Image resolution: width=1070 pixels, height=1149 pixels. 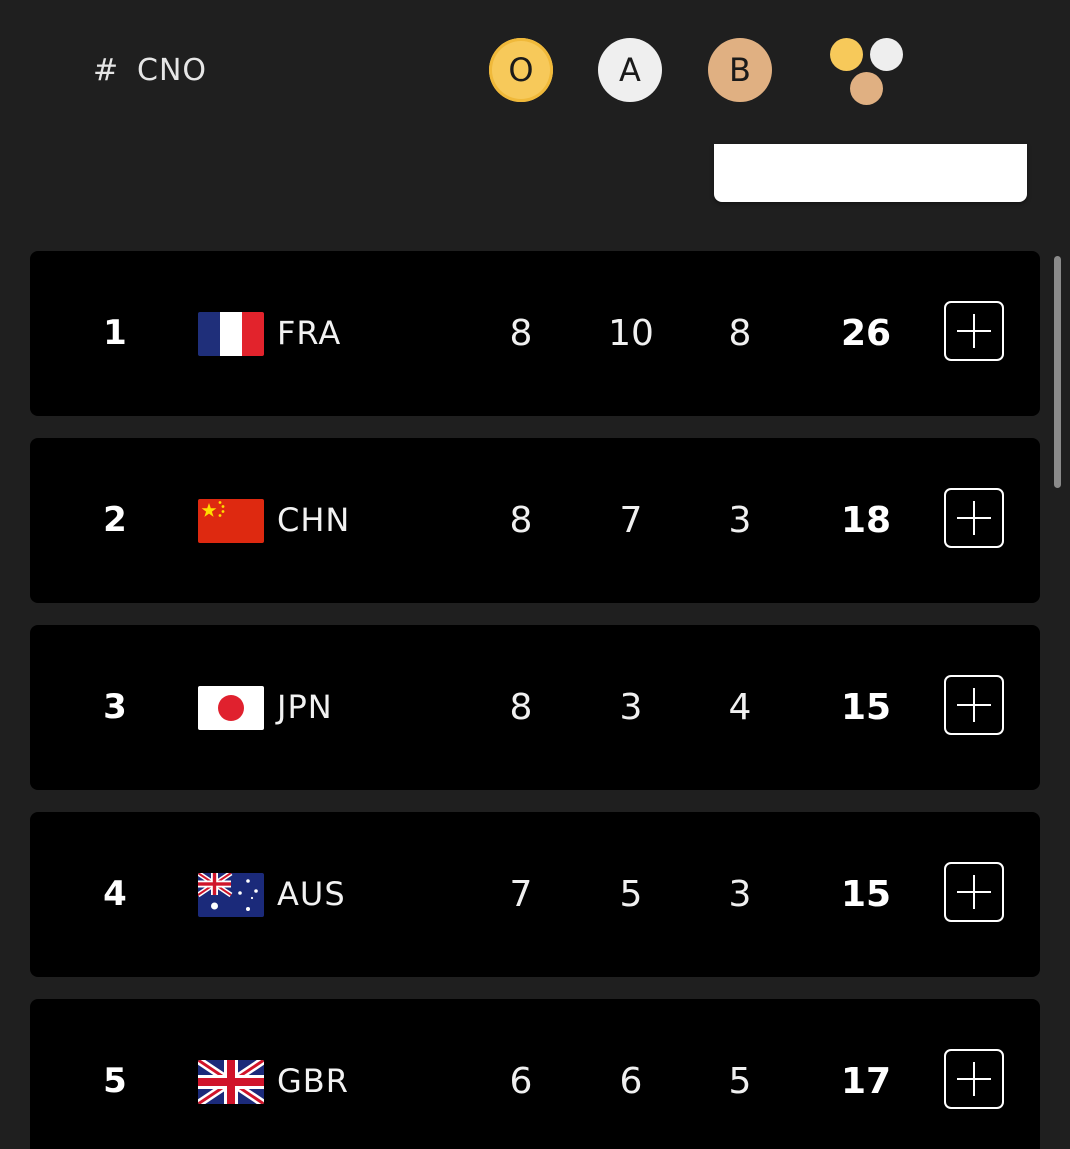 What do you see at coordinates (866, 1081) in the screenshot?
I see `total-count: 17` at bounding box center [866, 1081].